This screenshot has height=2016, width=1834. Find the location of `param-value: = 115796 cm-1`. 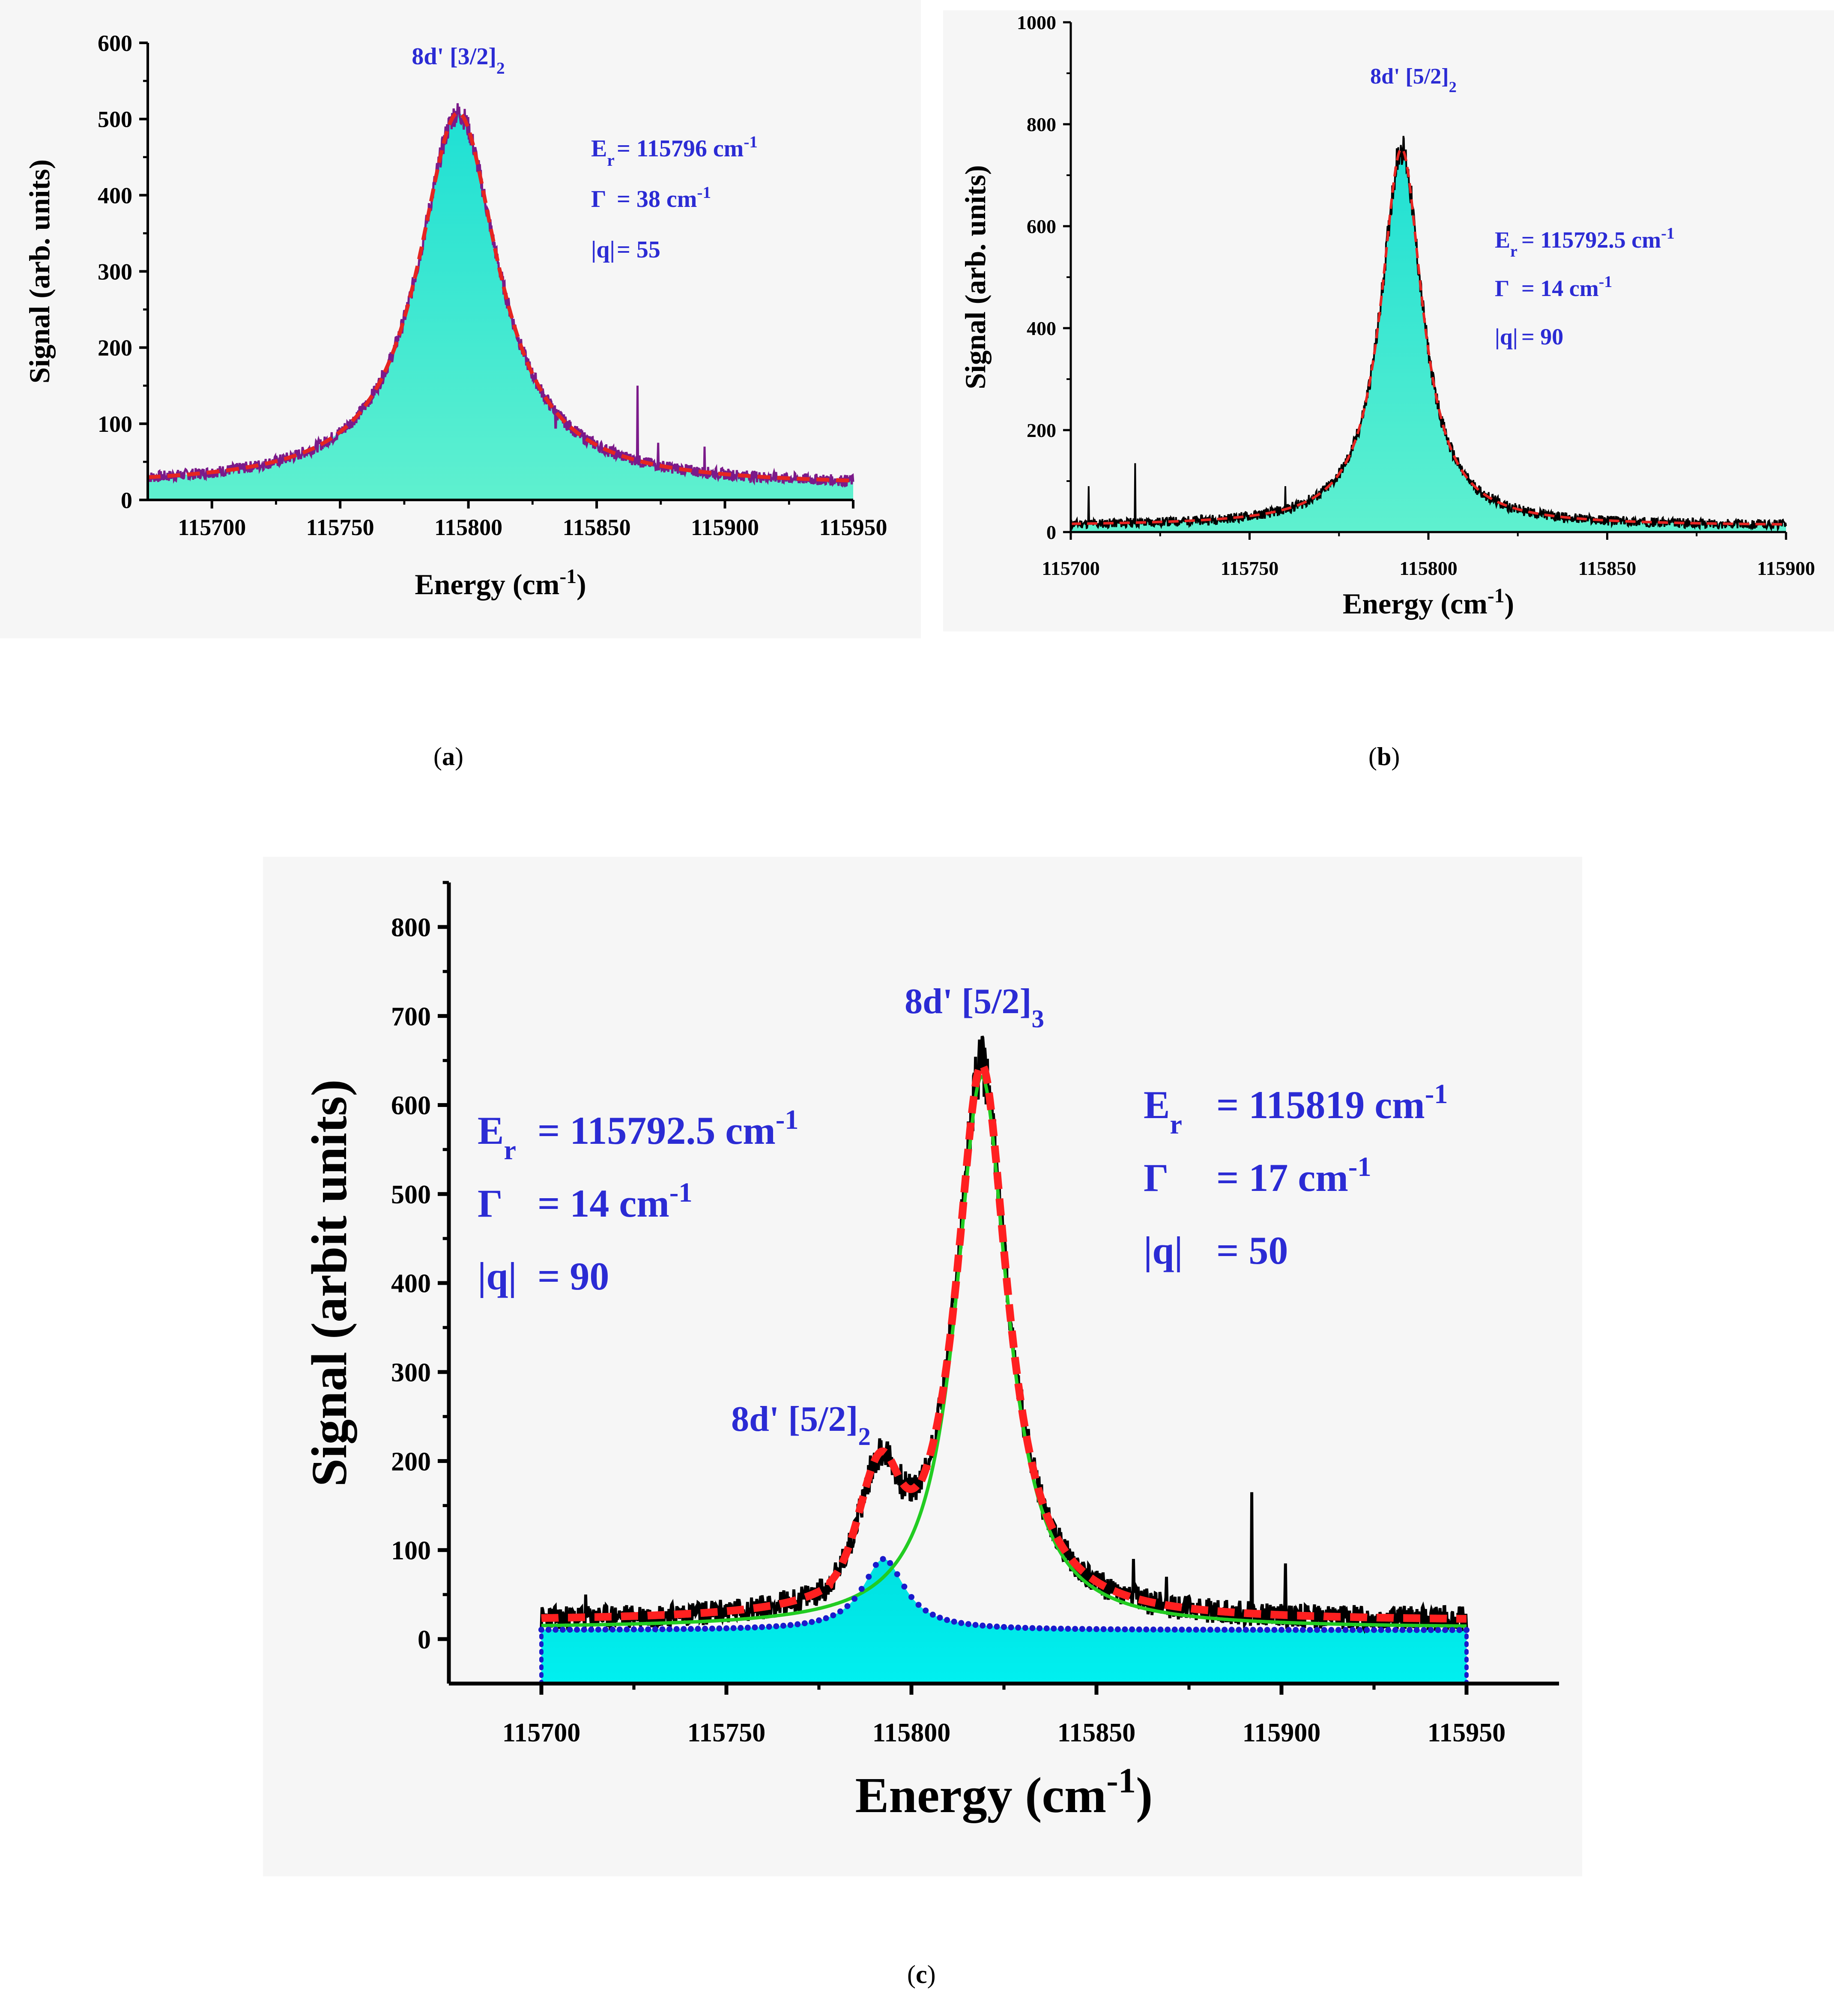

param-value: = 115796 cm-1 is located at coordinates (687, 147).